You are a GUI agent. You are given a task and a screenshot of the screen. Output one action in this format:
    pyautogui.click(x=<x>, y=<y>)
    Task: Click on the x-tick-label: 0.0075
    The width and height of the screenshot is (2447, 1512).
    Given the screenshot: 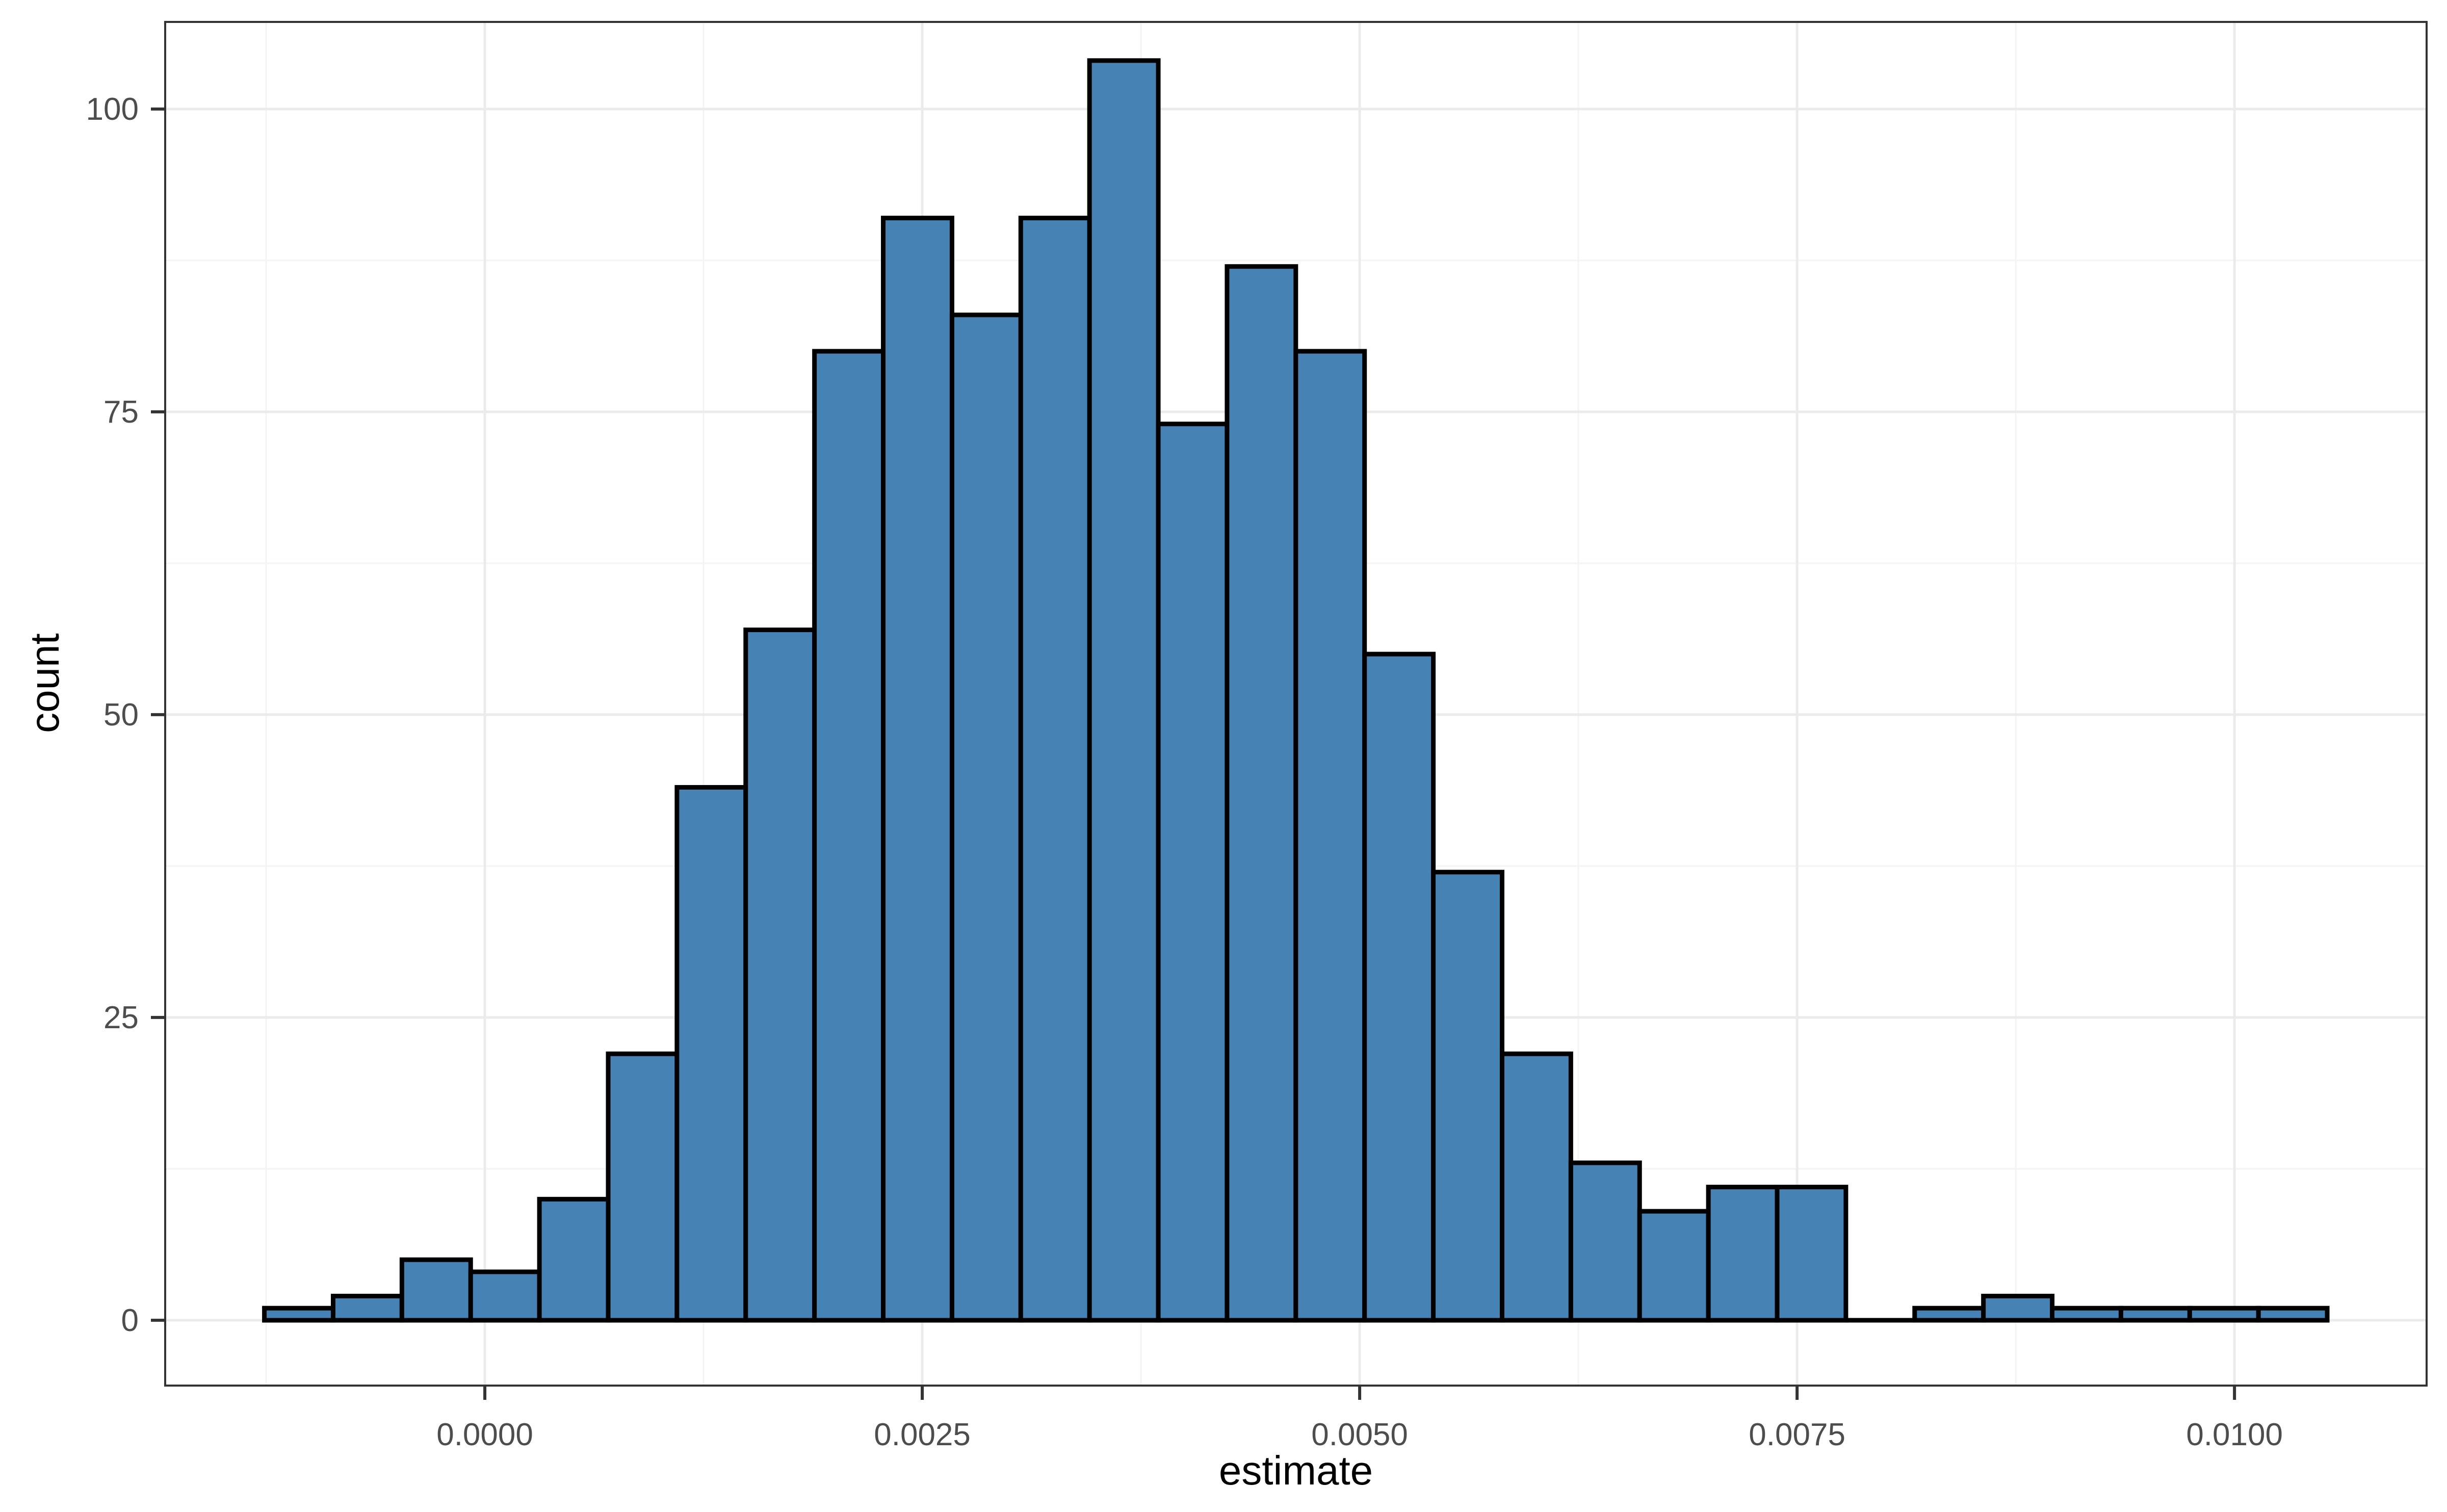 What is the action you would take?
    pyautogui.click(x=1797, y=1434)
    